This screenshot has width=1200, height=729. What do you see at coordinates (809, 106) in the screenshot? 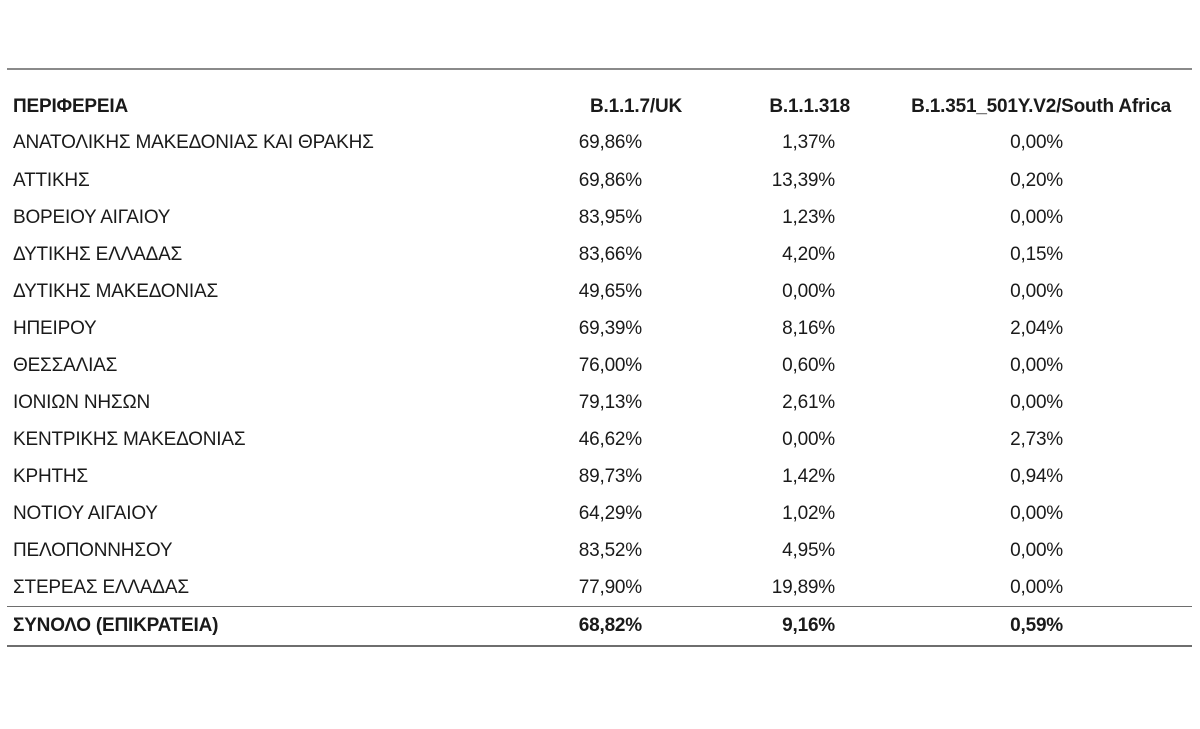
I see `header-b11318-variant: B.1.1.318` at bounding box center [809, 106].